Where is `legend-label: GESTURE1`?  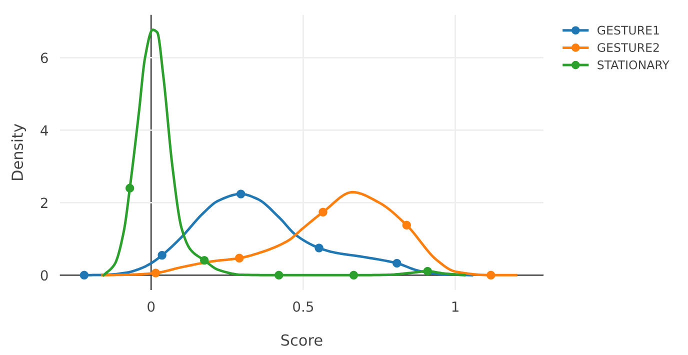 legend-label: GESTURE1 is located at coordinates (628, 30).